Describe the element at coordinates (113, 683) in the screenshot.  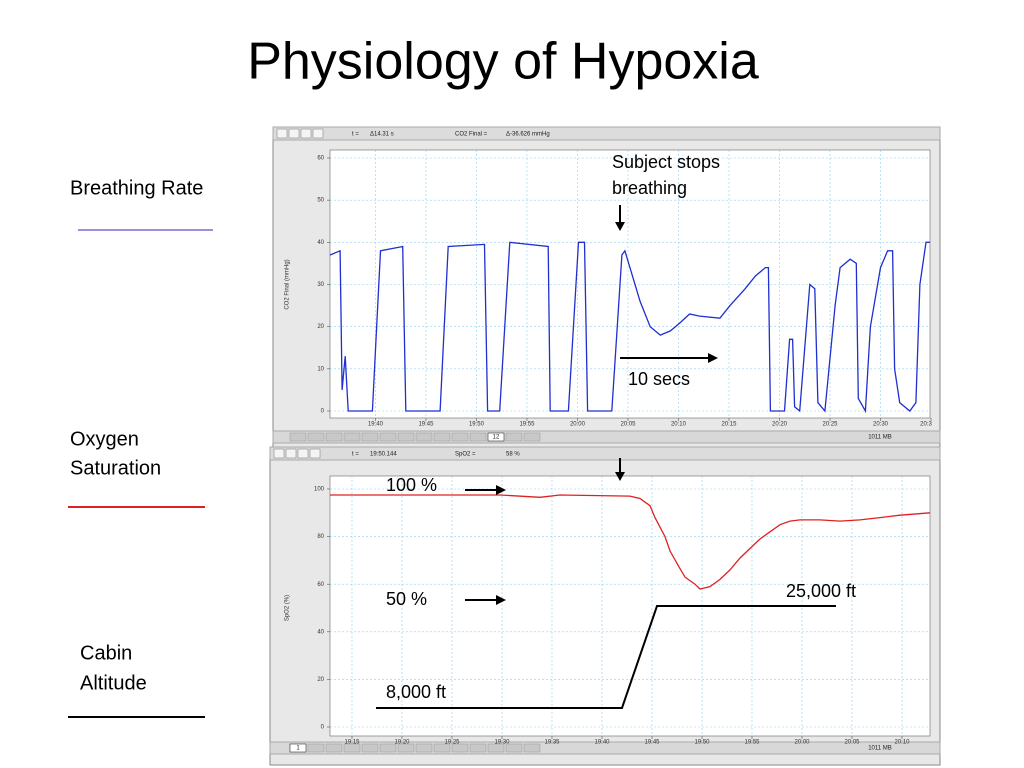
I see `side-label: Altitude` at that location.